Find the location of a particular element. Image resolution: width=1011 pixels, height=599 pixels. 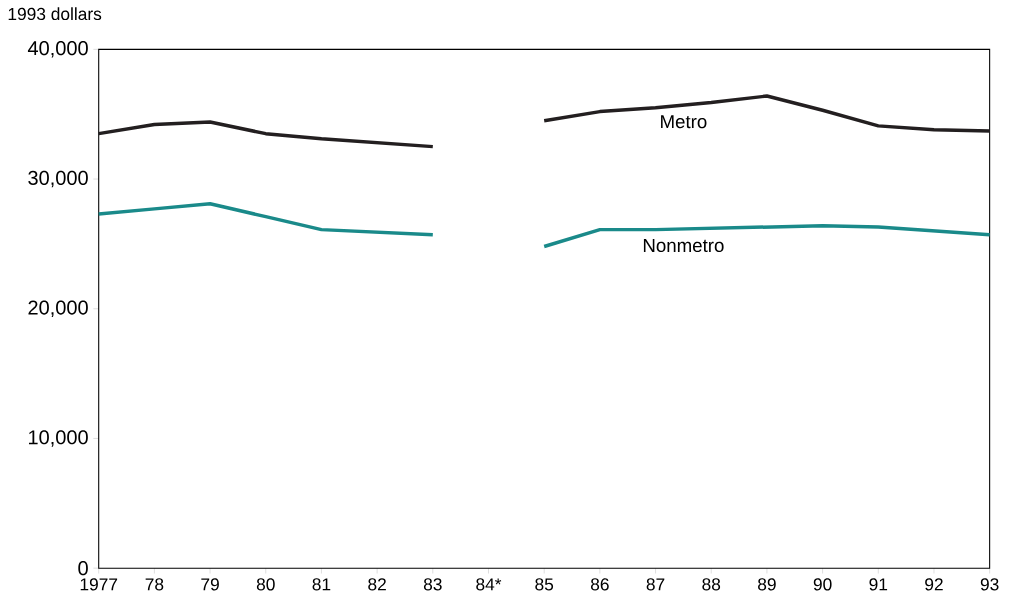

y-tick-label: 30,000 is located at coordinates (58, 179).